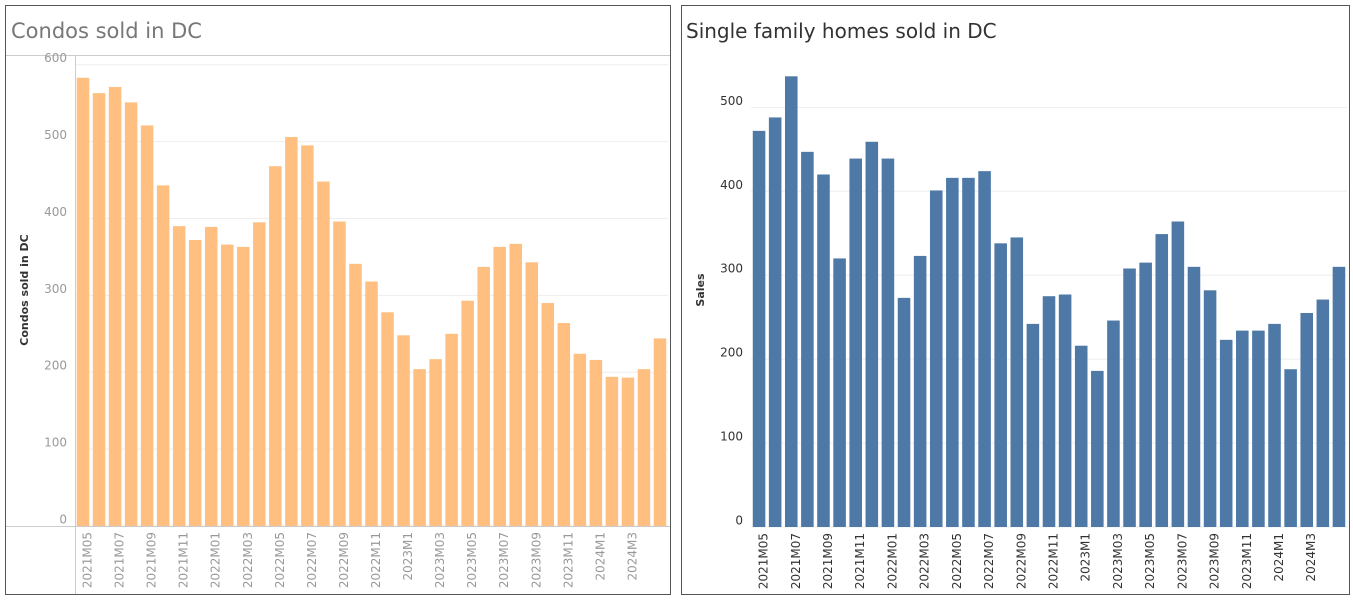  What do you see at coordinates (106, 31) in the screenshot?
I see `chart-title: Condos sold in DC` at bounding box center [106, 31].